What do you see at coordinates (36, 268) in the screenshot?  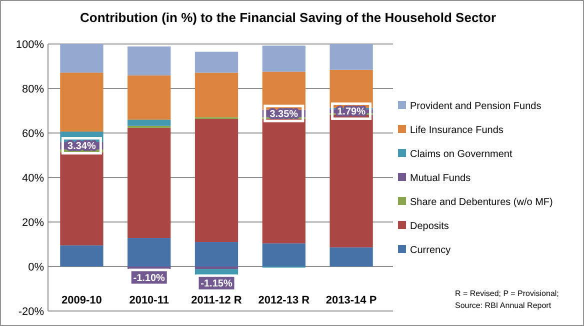 I see `y-tick-label: 0%` at bounding box center [36, 268].